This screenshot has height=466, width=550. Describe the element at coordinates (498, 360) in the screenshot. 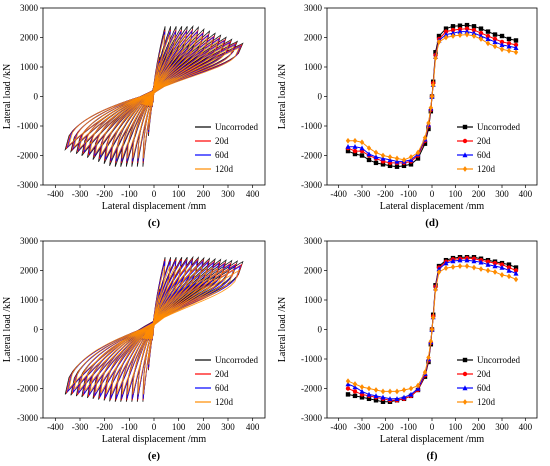

I see `legend-label: Uncorroded` at that location.